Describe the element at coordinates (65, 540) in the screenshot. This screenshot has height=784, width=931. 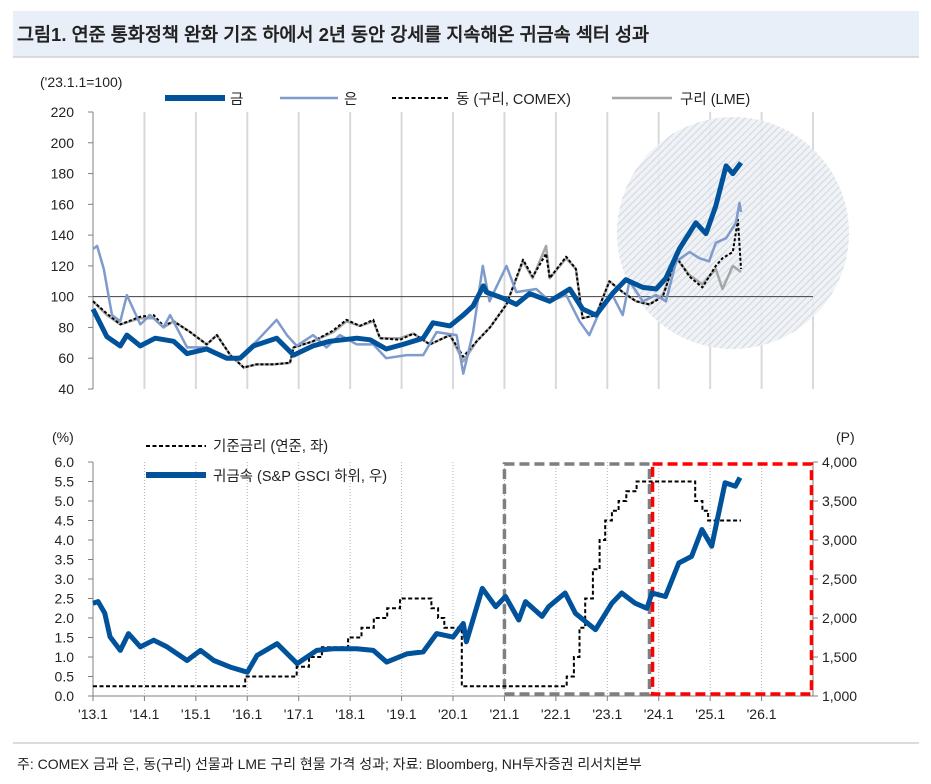
I see `left-tick-label: 4.0` at that location.